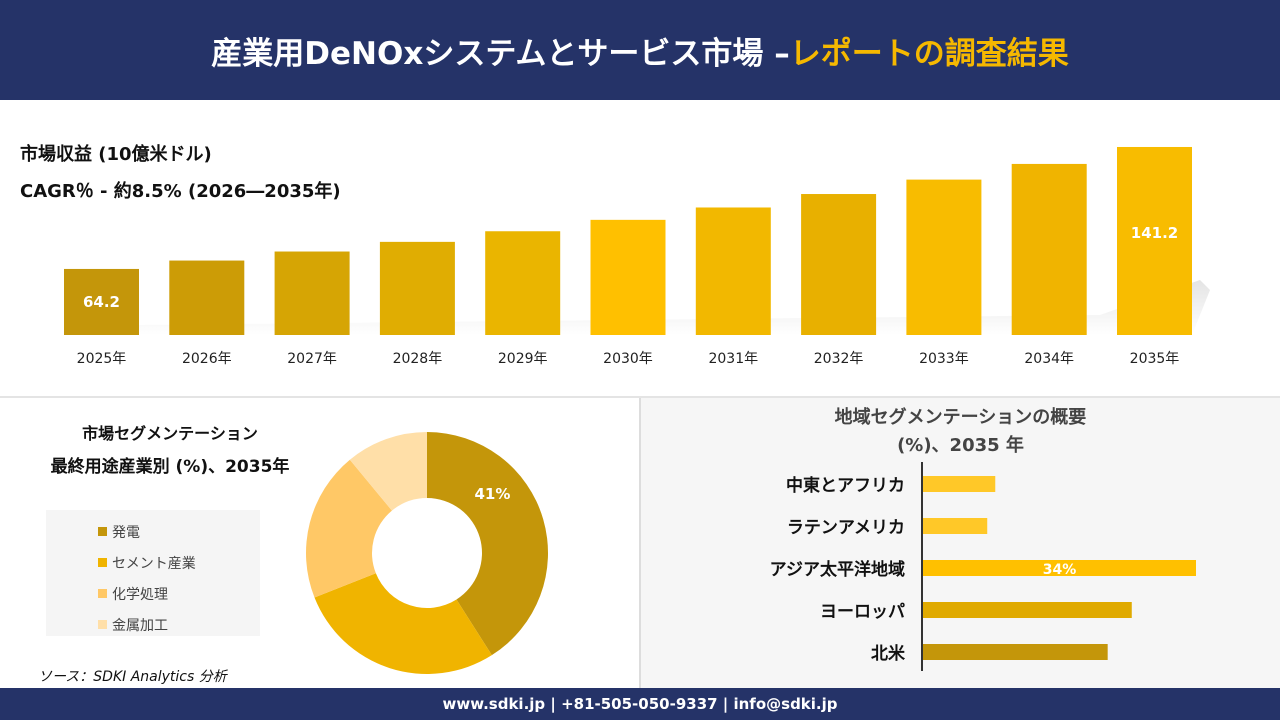 Image resolution: width=1280 pixels, height=720 pixels. What do you see at coordinates (140, 625) in the screenshot?
I see `legend-label: 金属加工` at bounding box center [140, 625].